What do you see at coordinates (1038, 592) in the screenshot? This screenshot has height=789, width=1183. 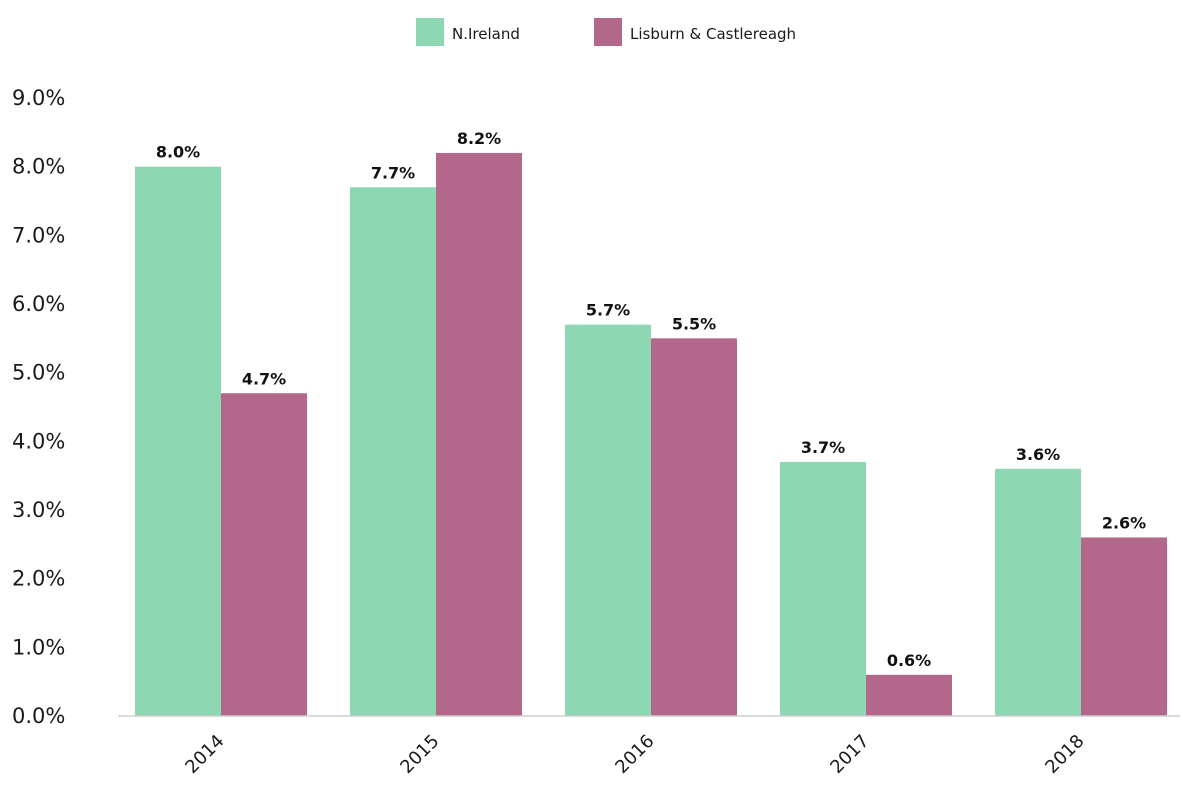 I see `bar-n-ireland-2018` at bounding box center [1038, 592].